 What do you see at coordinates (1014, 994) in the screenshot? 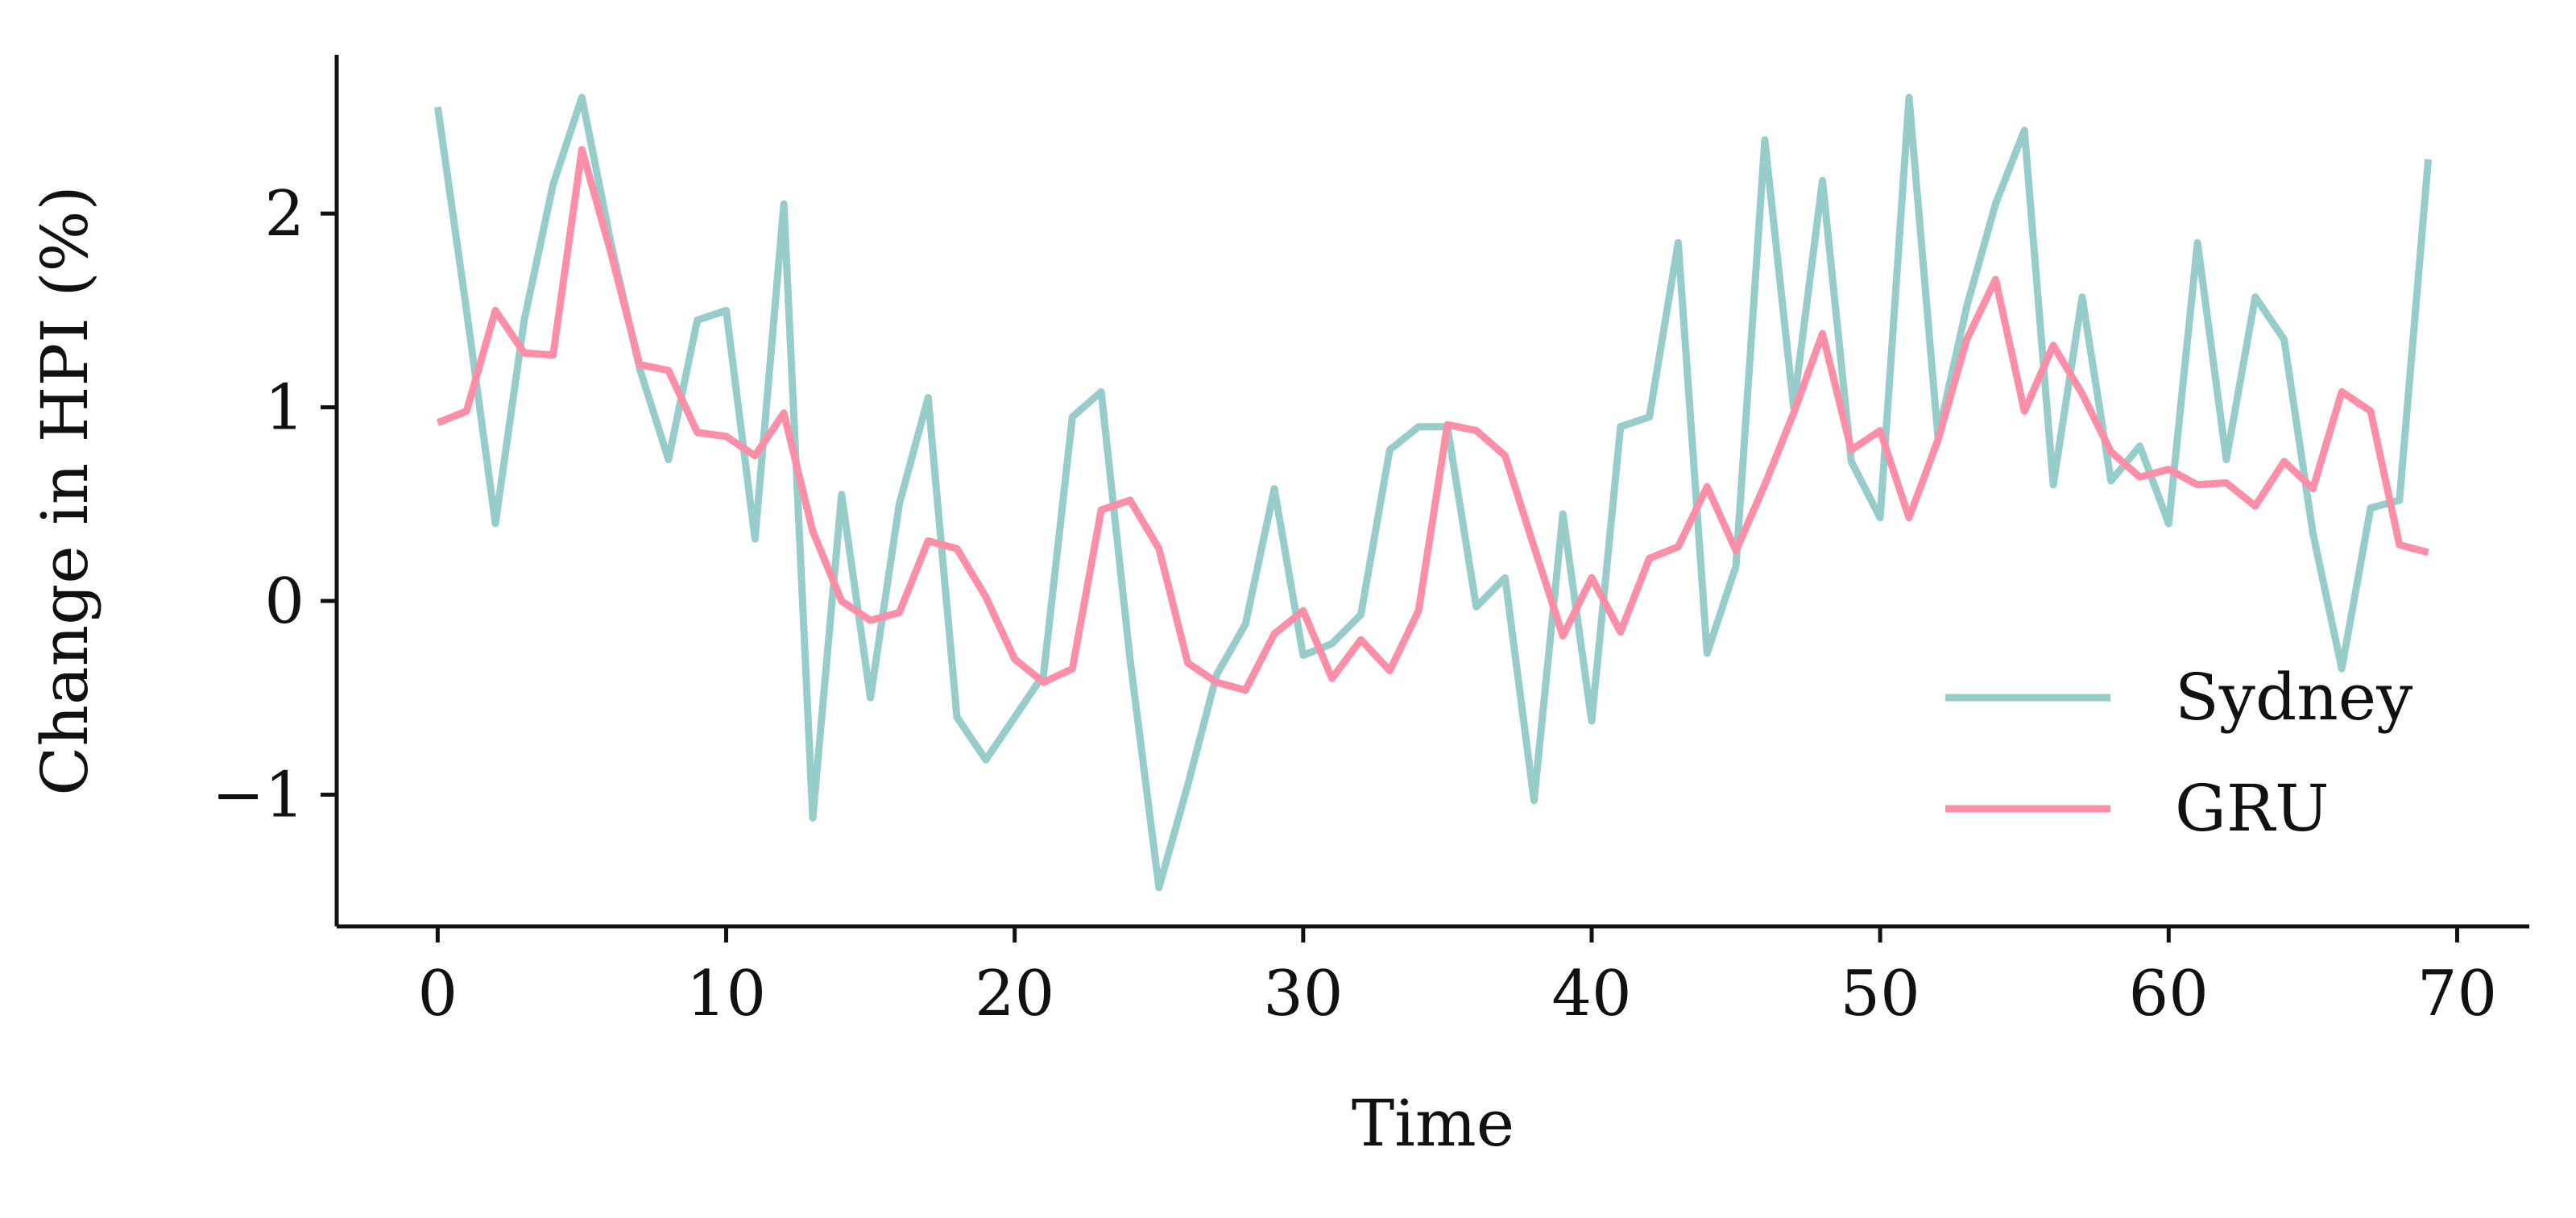
I see `x-tick-label: 20` at bounding box center [1014, 994].